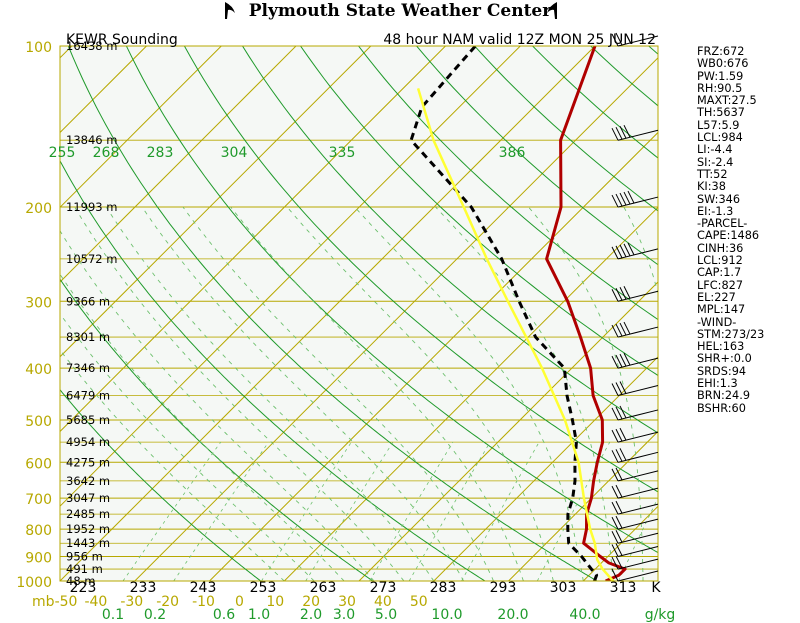 This screenshot has width=800, height=623. What do you see at coordinates (43, 602) in the screenshot?
I see `pressure-unit: mb` at bounding box center [43, 602].